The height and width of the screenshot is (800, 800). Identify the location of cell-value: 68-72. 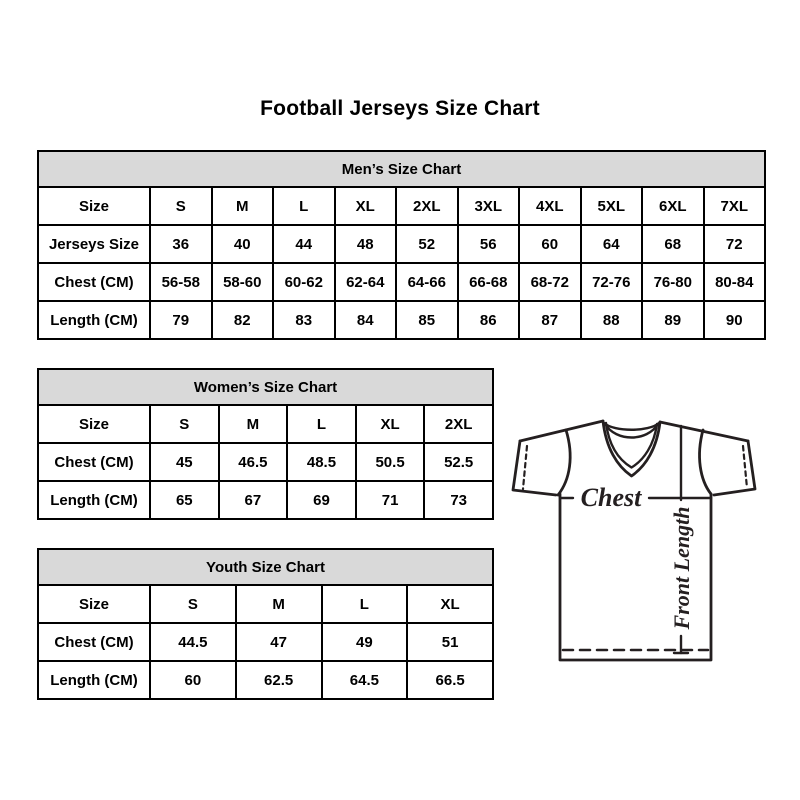
(550, 282).